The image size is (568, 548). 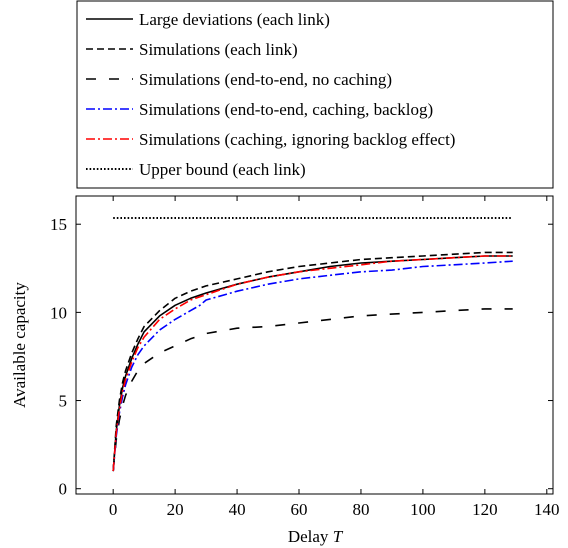 I want to click on x-tick-label: 120, so click(x=485, y=509).